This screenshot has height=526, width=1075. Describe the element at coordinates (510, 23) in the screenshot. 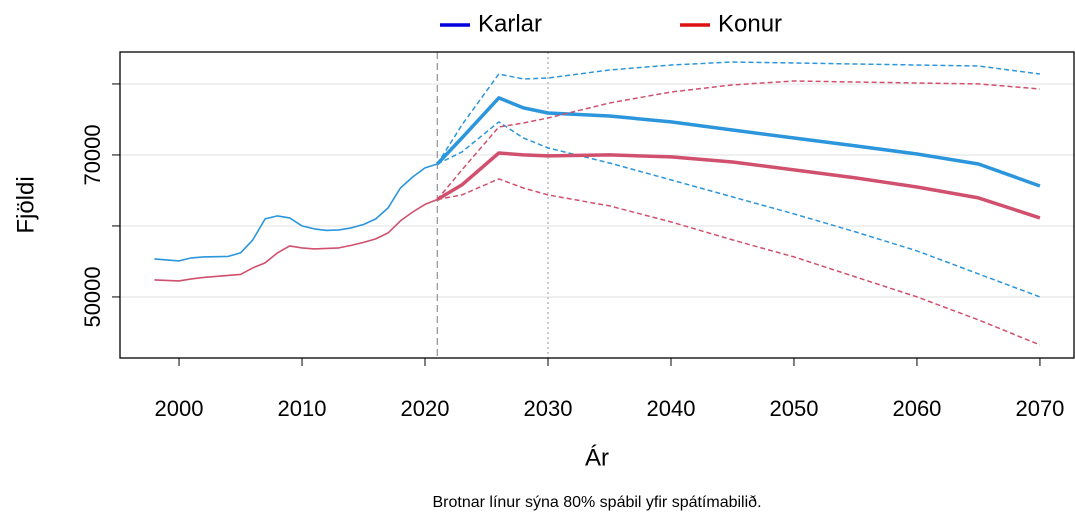

I see `legend-label: Karlar` at that location.